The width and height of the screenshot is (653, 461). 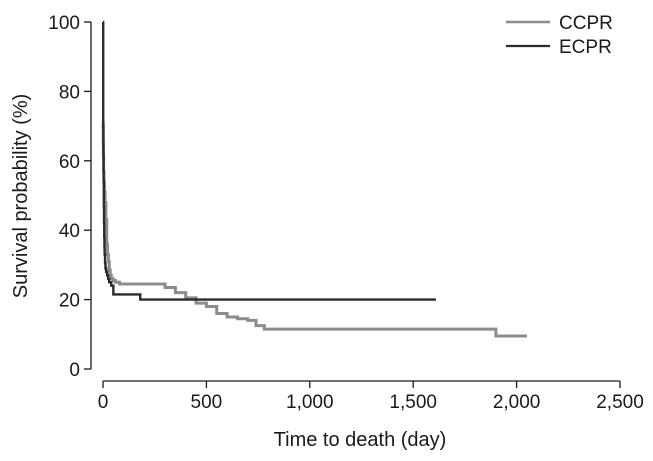 I want to click on y-tick-label: 40, so click(x=69, y=231).